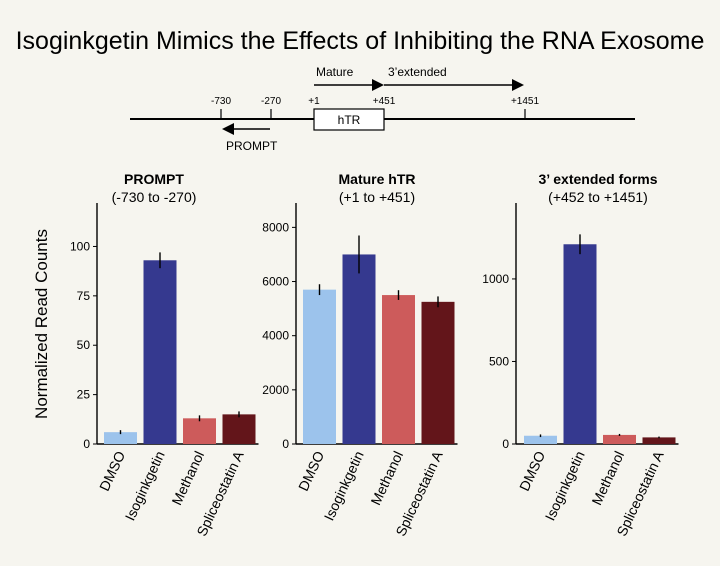 The image size is (720, 566). I want to click on y-tick-label: 4000, so click(275, 336).